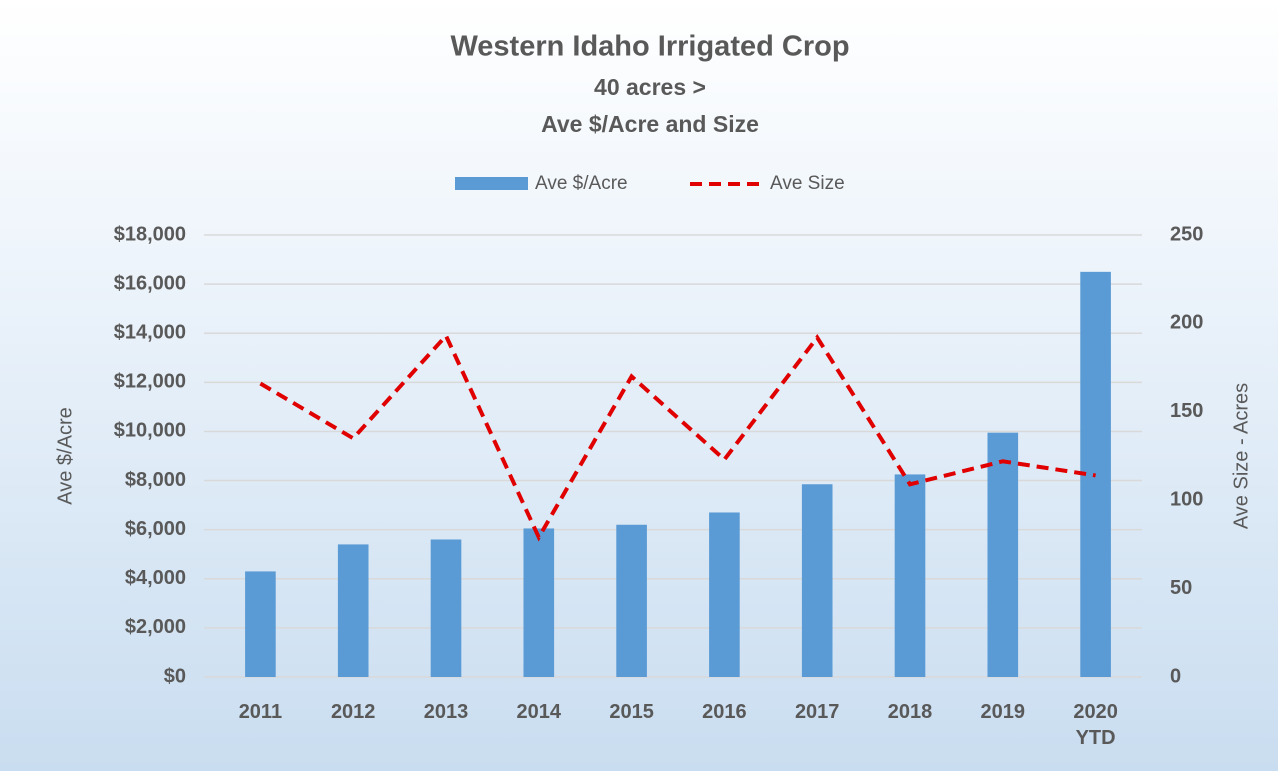 This screenshot has height=771, width=1278. Describe the element at coordinates (155, 529) in the screenshot. I see `y-tick-label: $6,000` at that location.